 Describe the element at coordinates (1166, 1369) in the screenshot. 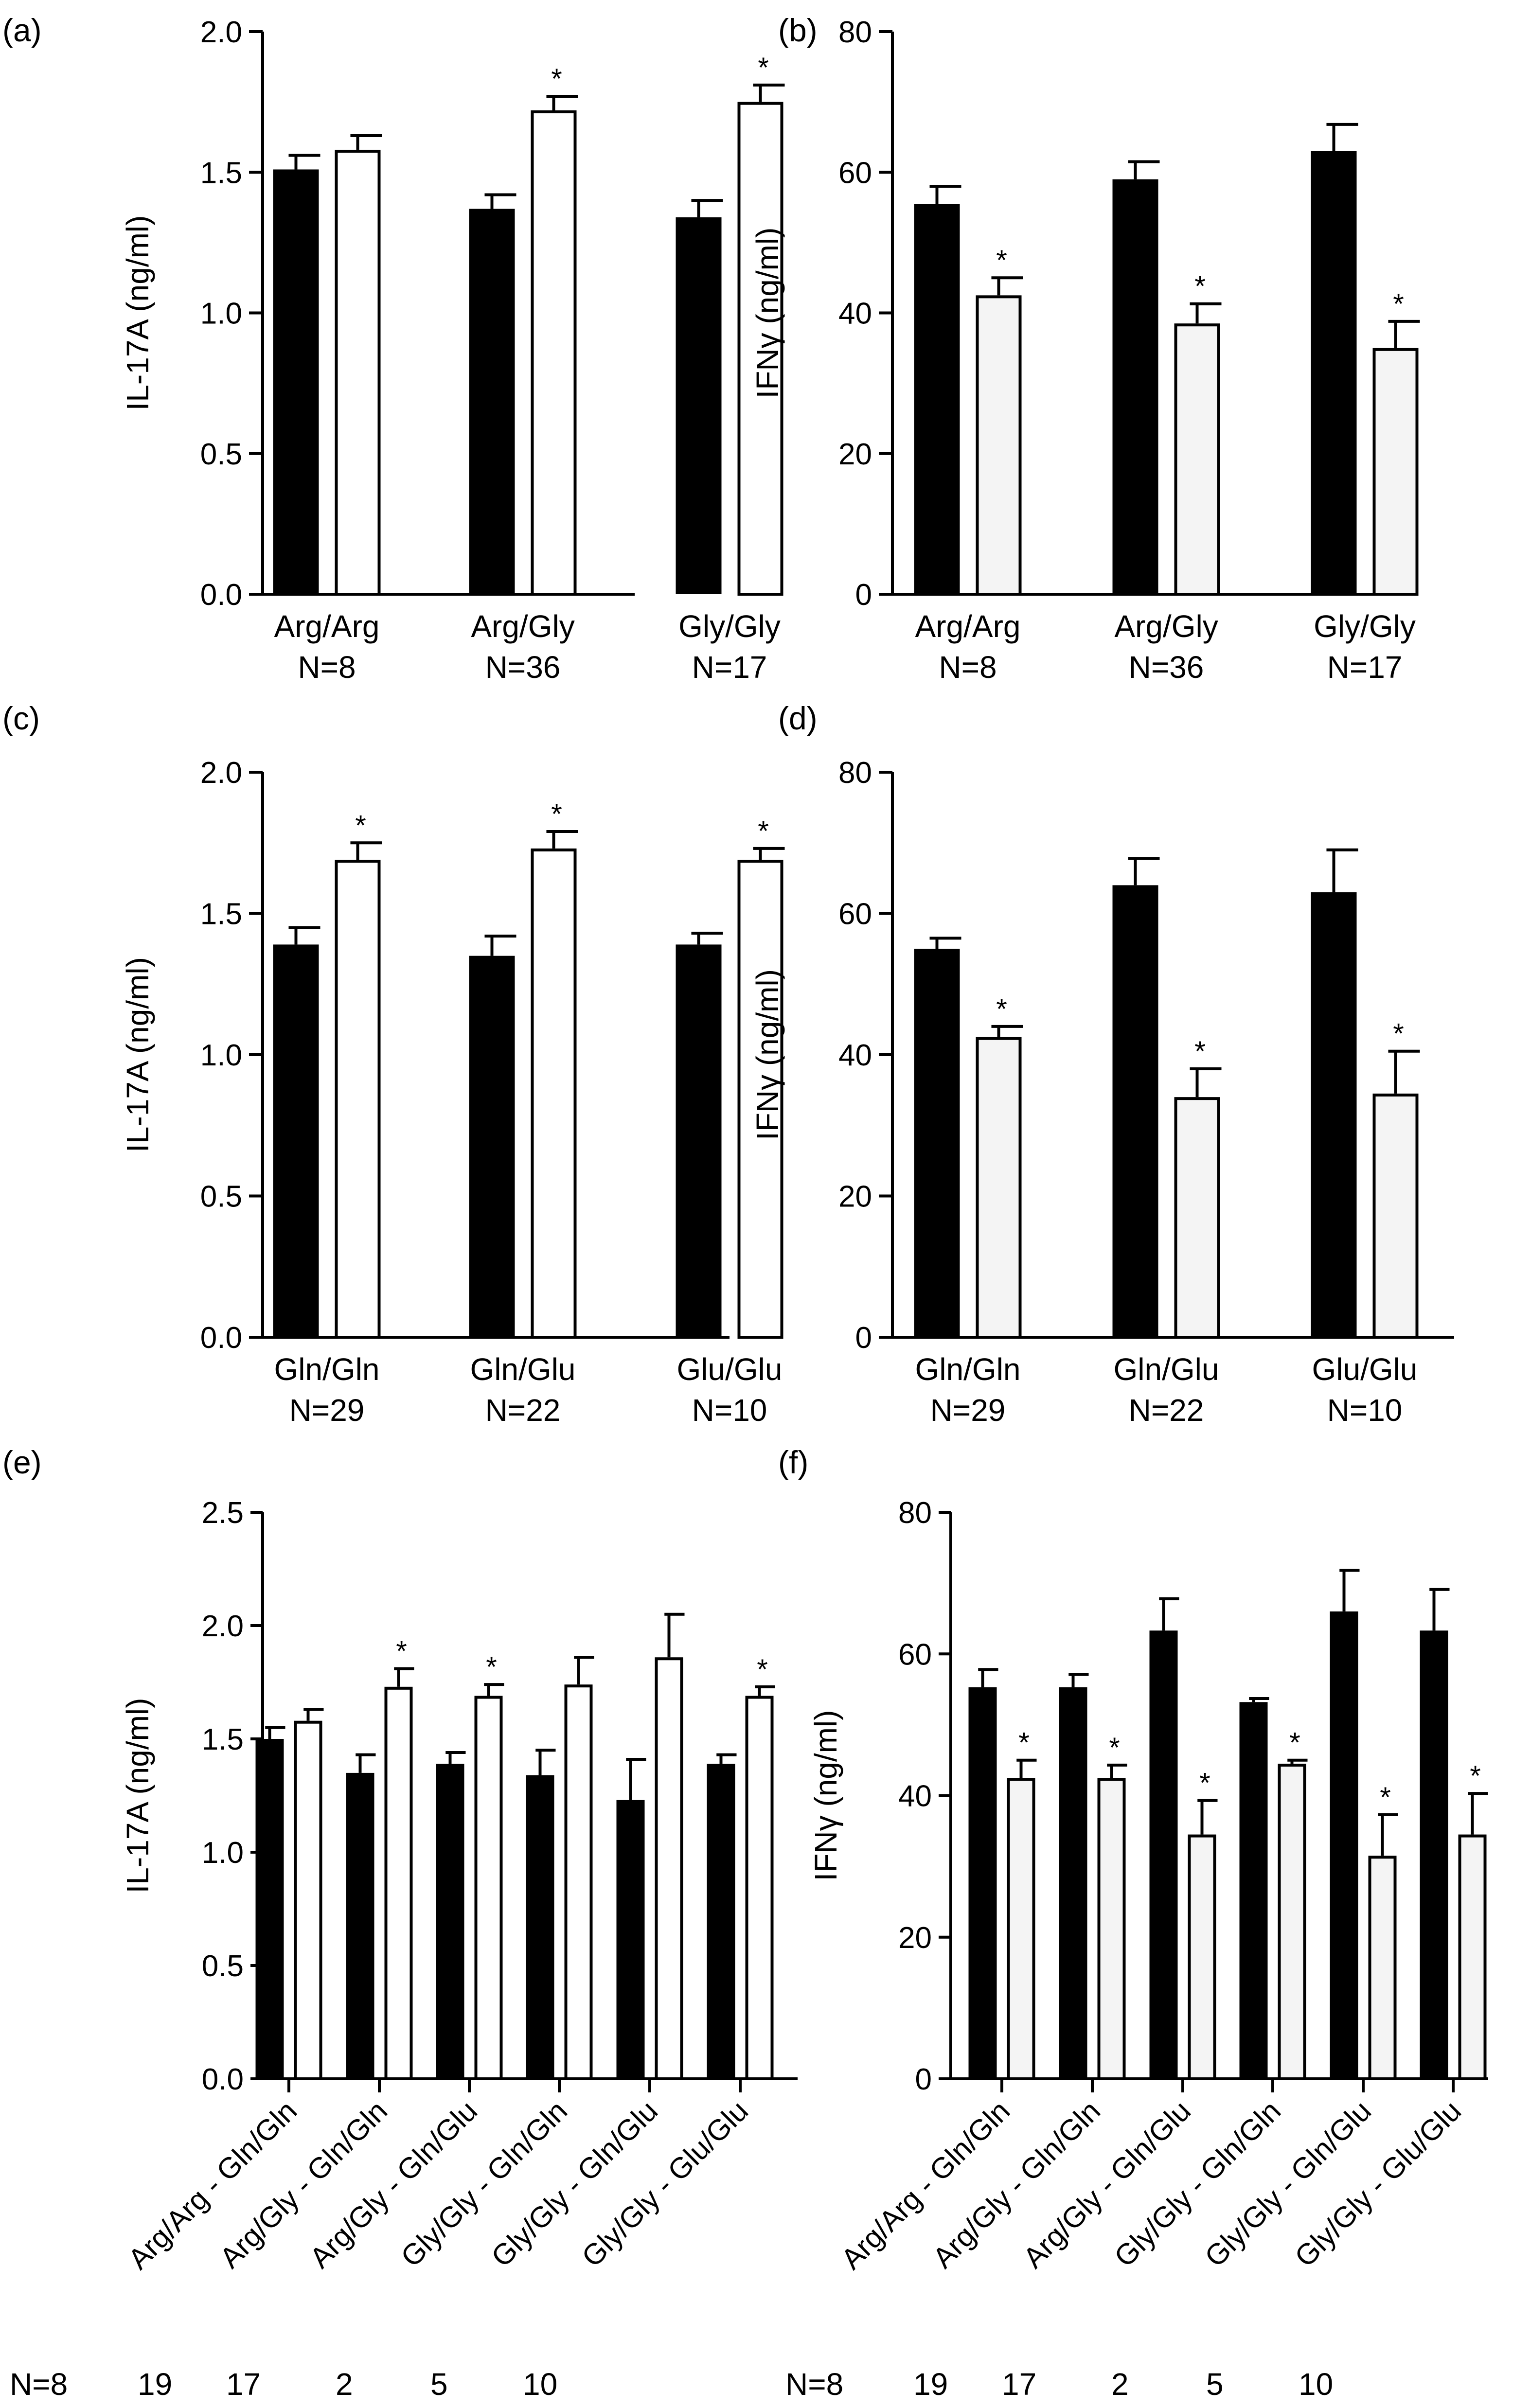

I see `x-tick-label: Gln/Glu` at that location.